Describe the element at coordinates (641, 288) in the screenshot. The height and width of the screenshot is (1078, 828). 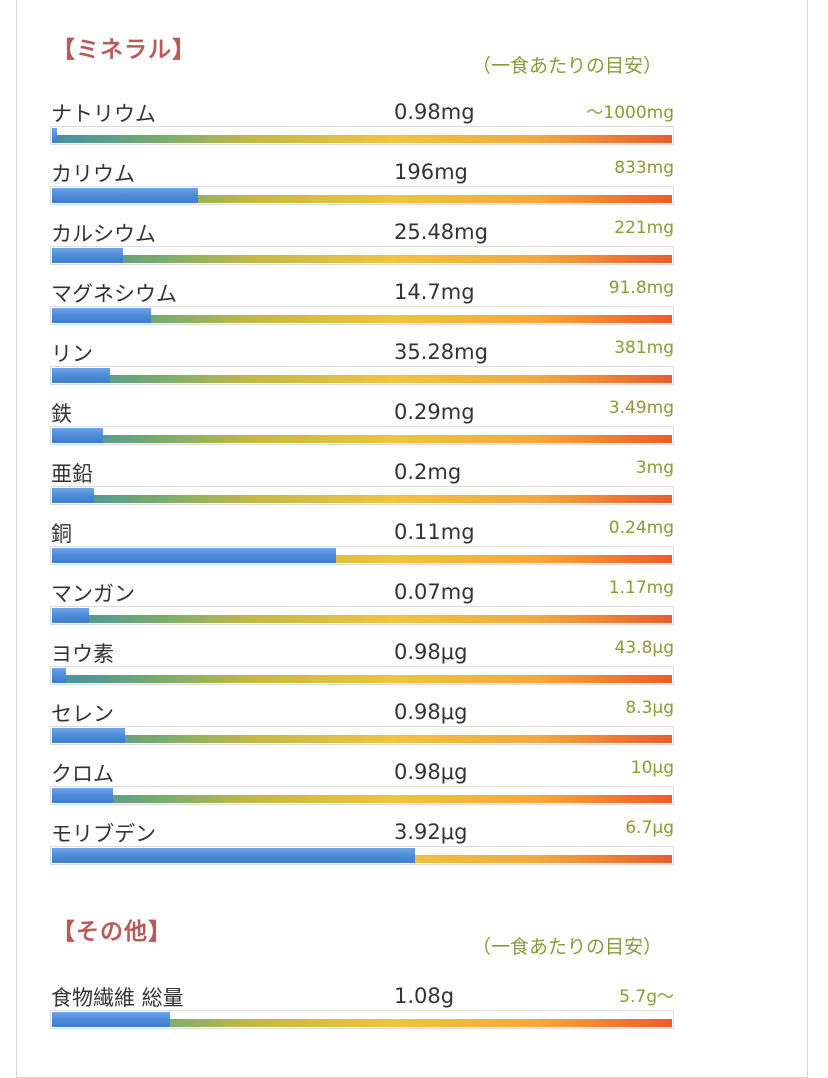
I see `nutrient-target: 91.8mg` at that location.